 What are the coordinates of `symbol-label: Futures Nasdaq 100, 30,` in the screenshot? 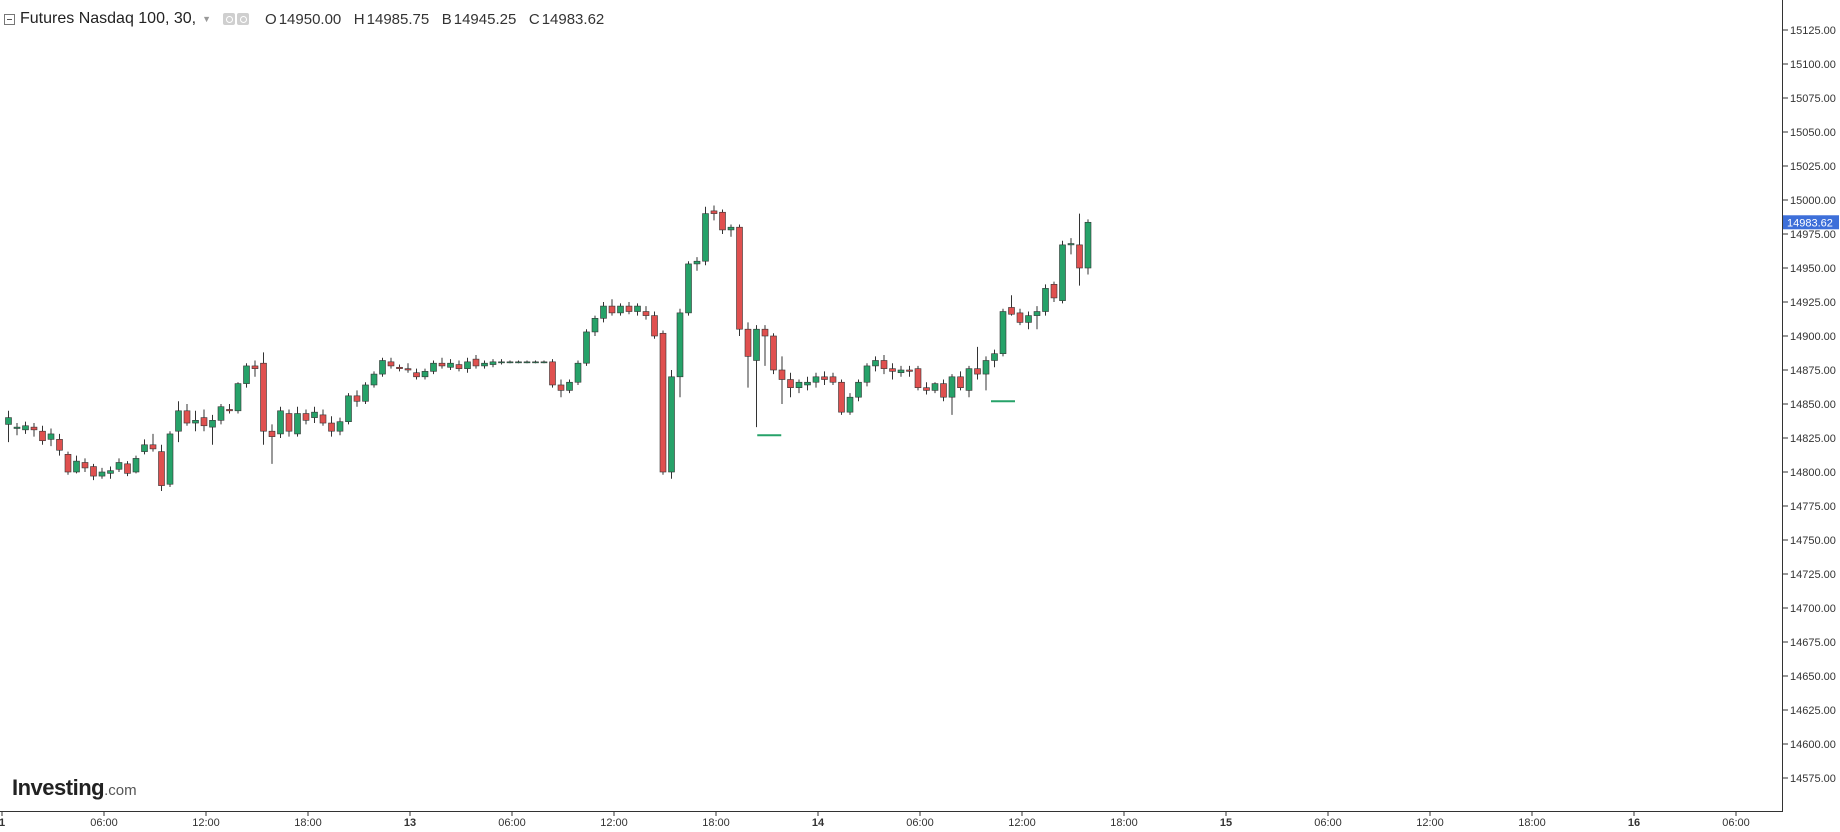 It's located at (108, 18).